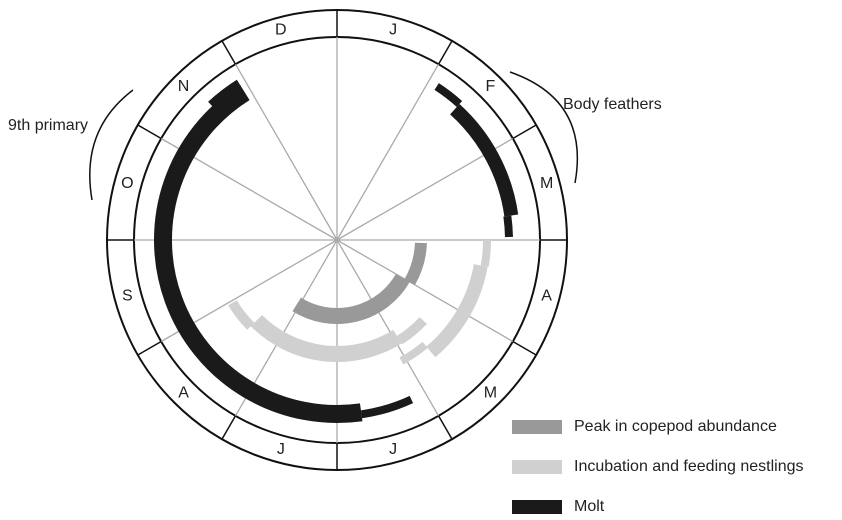  What do you see at coordinates (111, 145) in the screenshot?
I see `brace-left` at bounding box center [111, 145].